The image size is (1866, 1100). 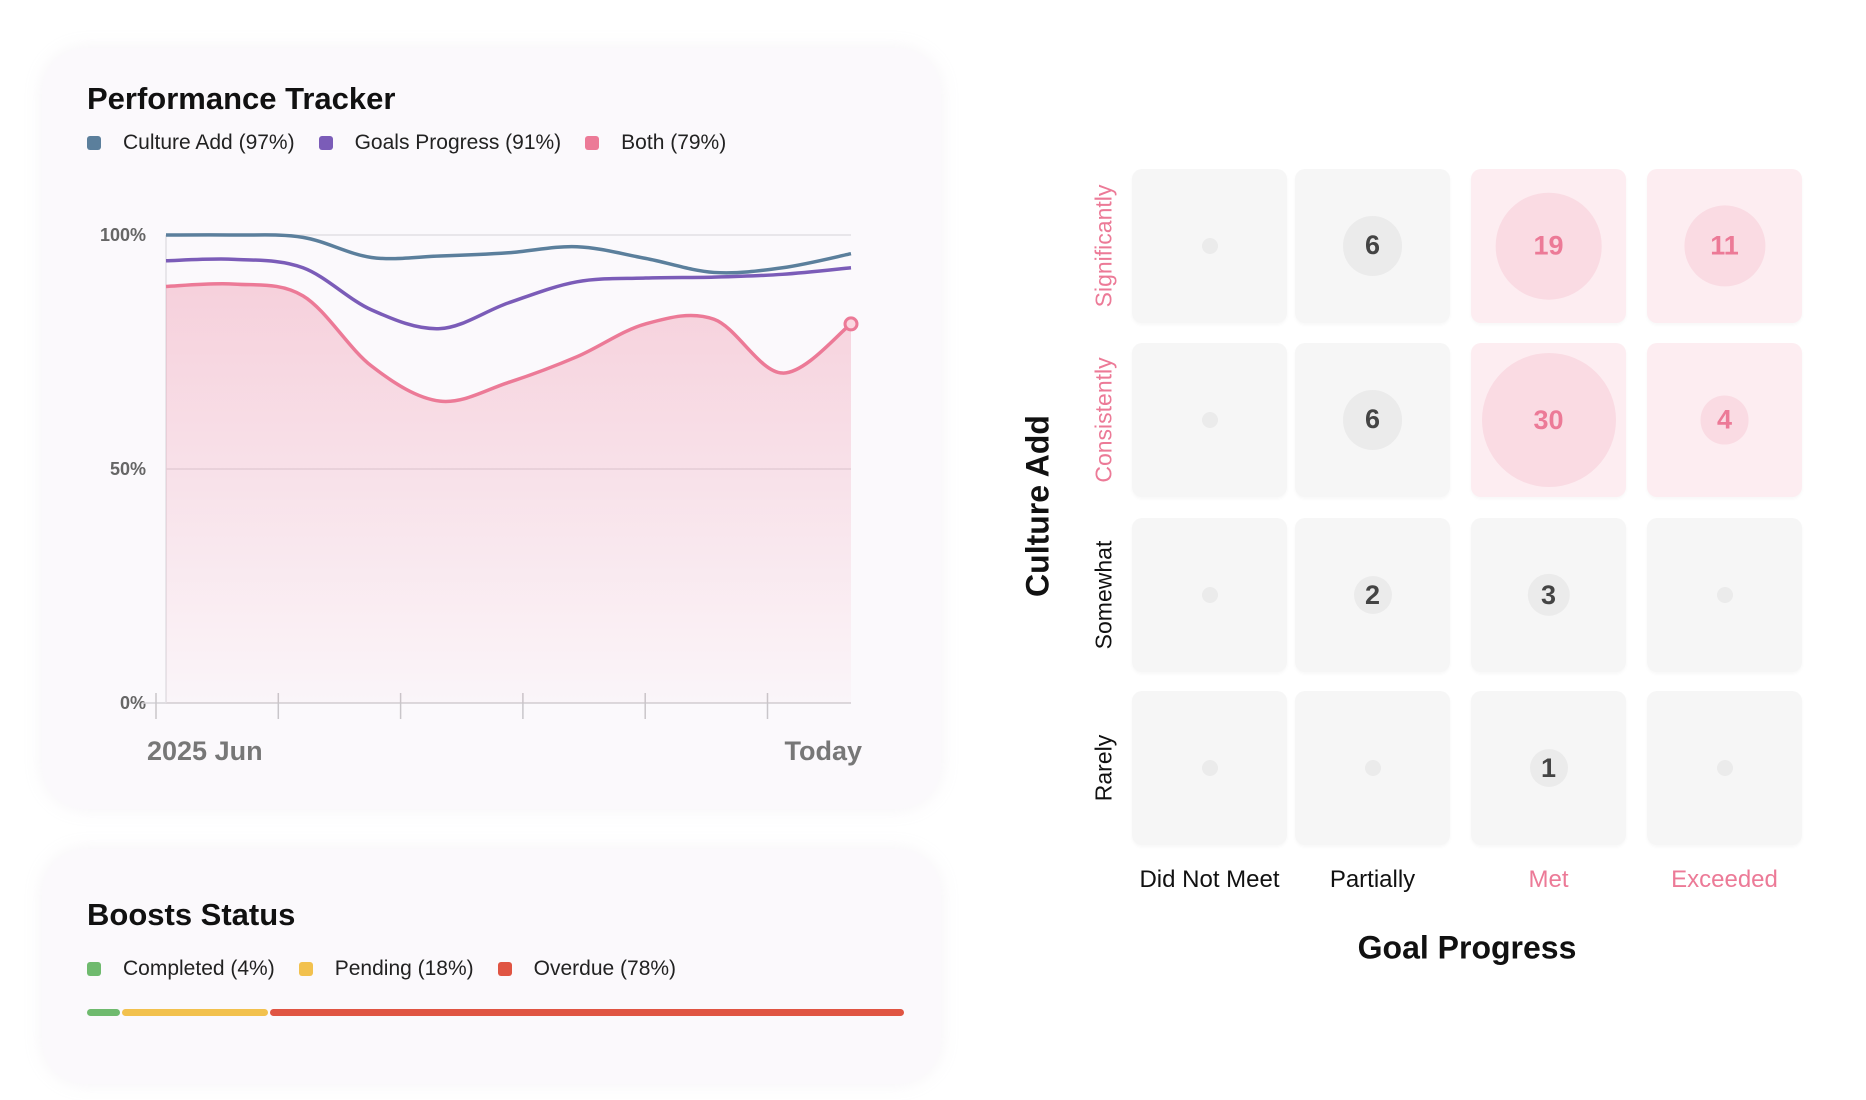 I want to click on matrix-cell: 30, so click(x=1548, y=420).